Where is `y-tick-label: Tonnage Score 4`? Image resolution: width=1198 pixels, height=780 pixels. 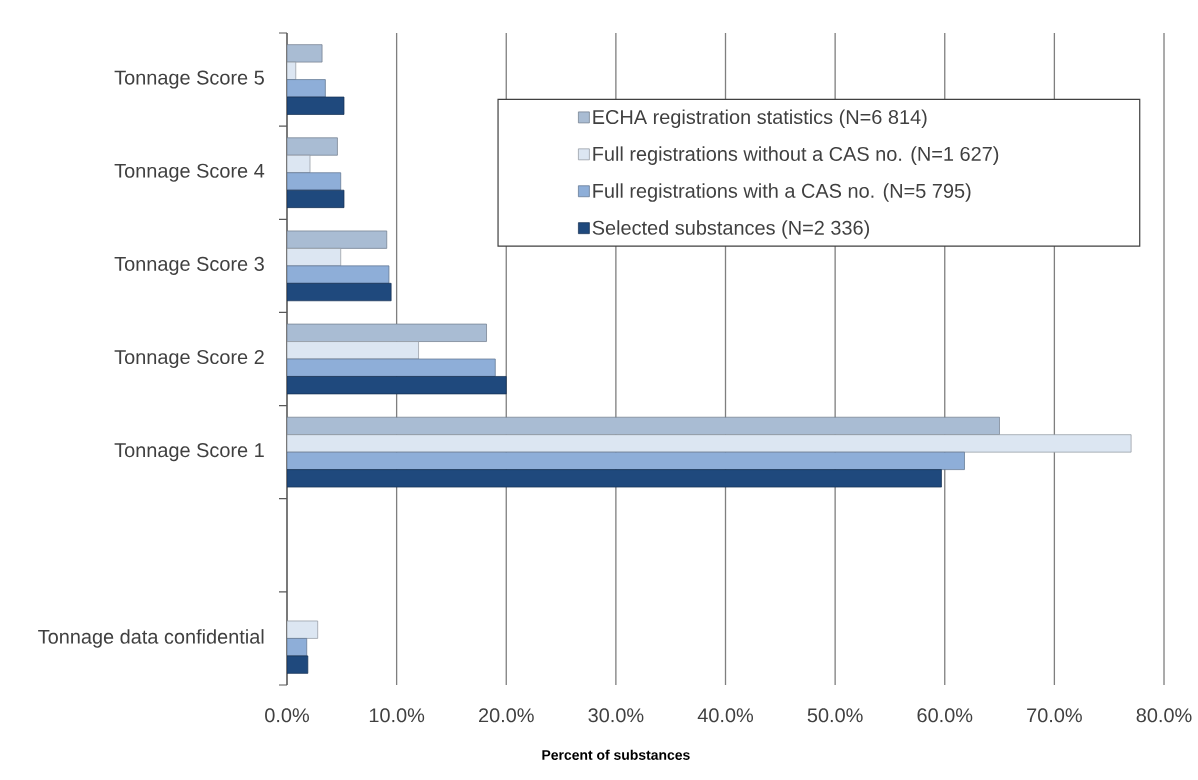 y-tick-label: Tonnage Score 4 is located at coordinates (189, 172).